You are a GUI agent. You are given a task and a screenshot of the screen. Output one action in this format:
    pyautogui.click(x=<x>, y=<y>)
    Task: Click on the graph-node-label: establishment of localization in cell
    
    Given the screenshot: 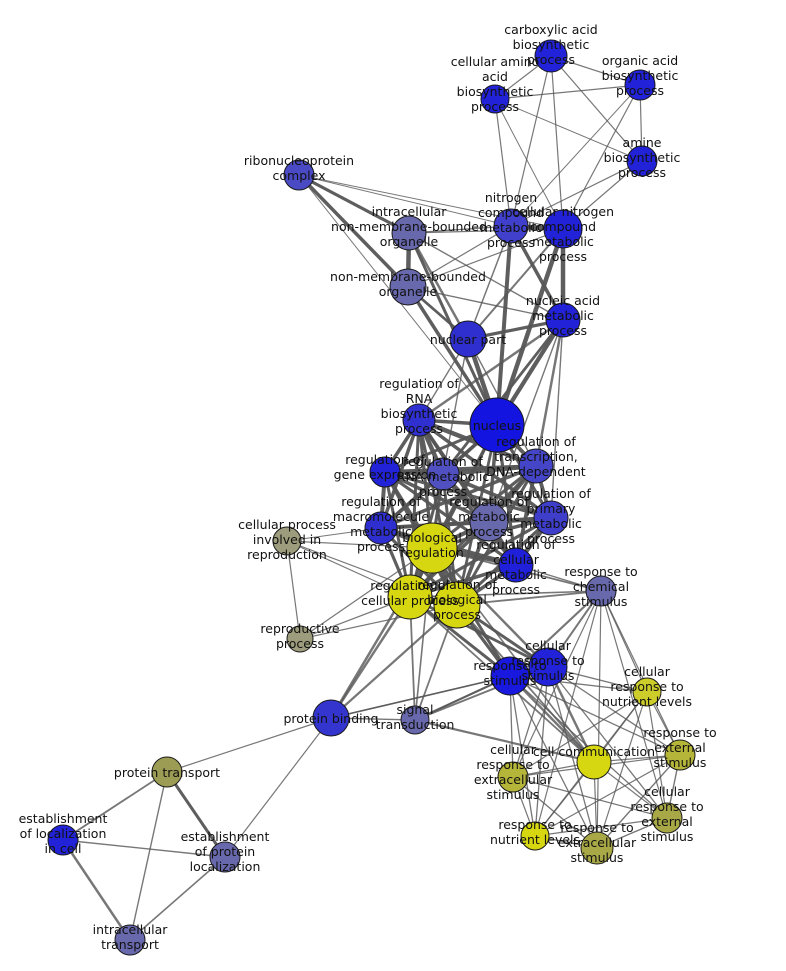 What is the action you would take?
    pyautogui.click(x=63, y=833)
    